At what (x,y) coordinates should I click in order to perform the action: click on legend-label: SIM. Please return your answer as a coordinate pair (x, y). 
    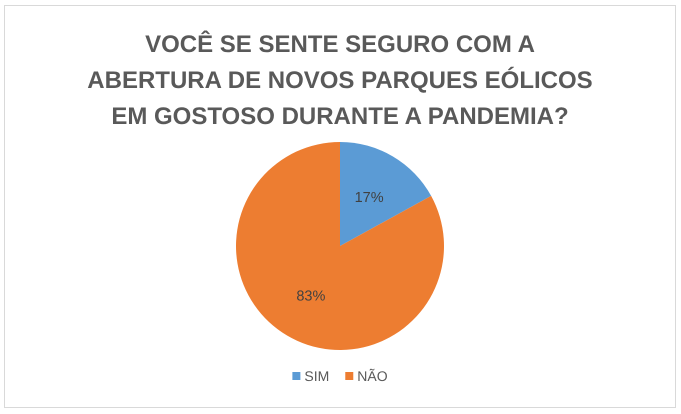
    Looking at the image, I should click on (317, 376).